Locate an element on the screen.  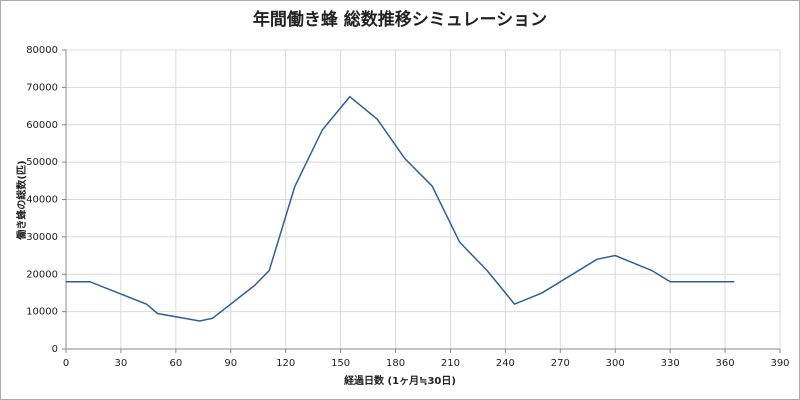
x-tick-label: 180 is located at coordinates (395, 363).